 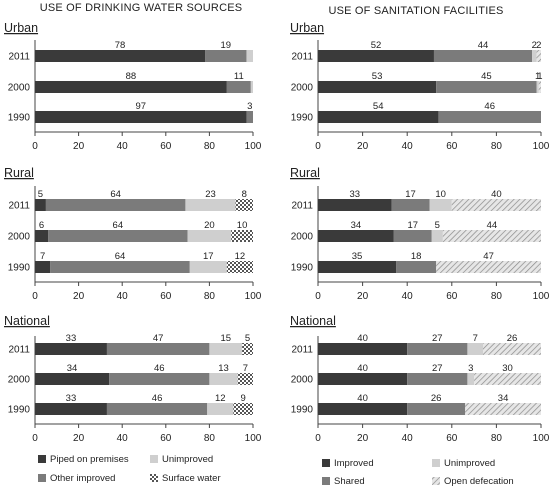 What do you see at coordinates (244, 194) in the screenshot?
I see `data-label-surface: 8` at bounding box center [244, 194].